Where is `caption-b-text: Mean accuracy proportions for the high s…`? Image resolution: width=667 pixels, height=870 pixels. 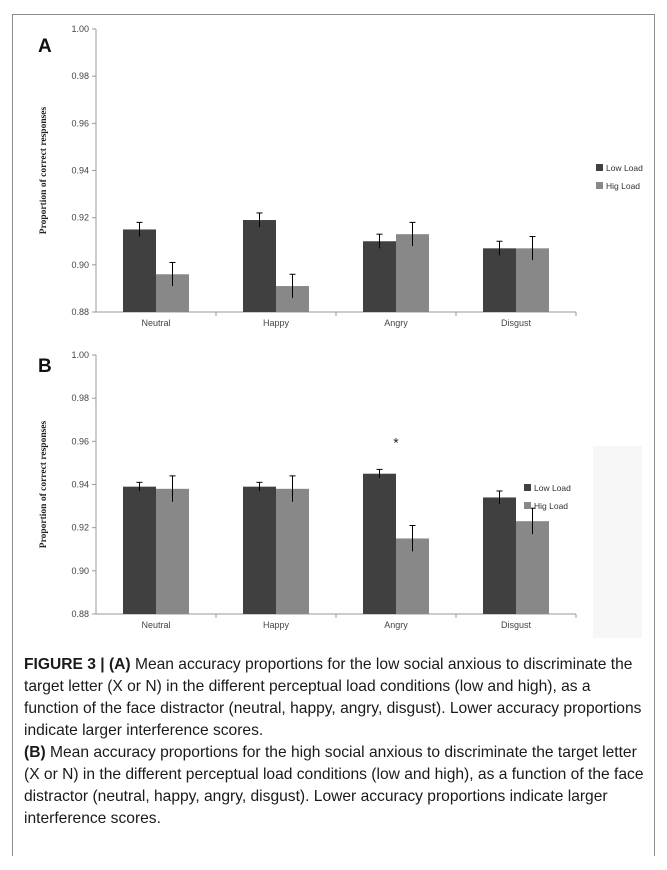 caption-b-text: Mean accuracy proportions for the high s… is located at coordinates (334, 785).